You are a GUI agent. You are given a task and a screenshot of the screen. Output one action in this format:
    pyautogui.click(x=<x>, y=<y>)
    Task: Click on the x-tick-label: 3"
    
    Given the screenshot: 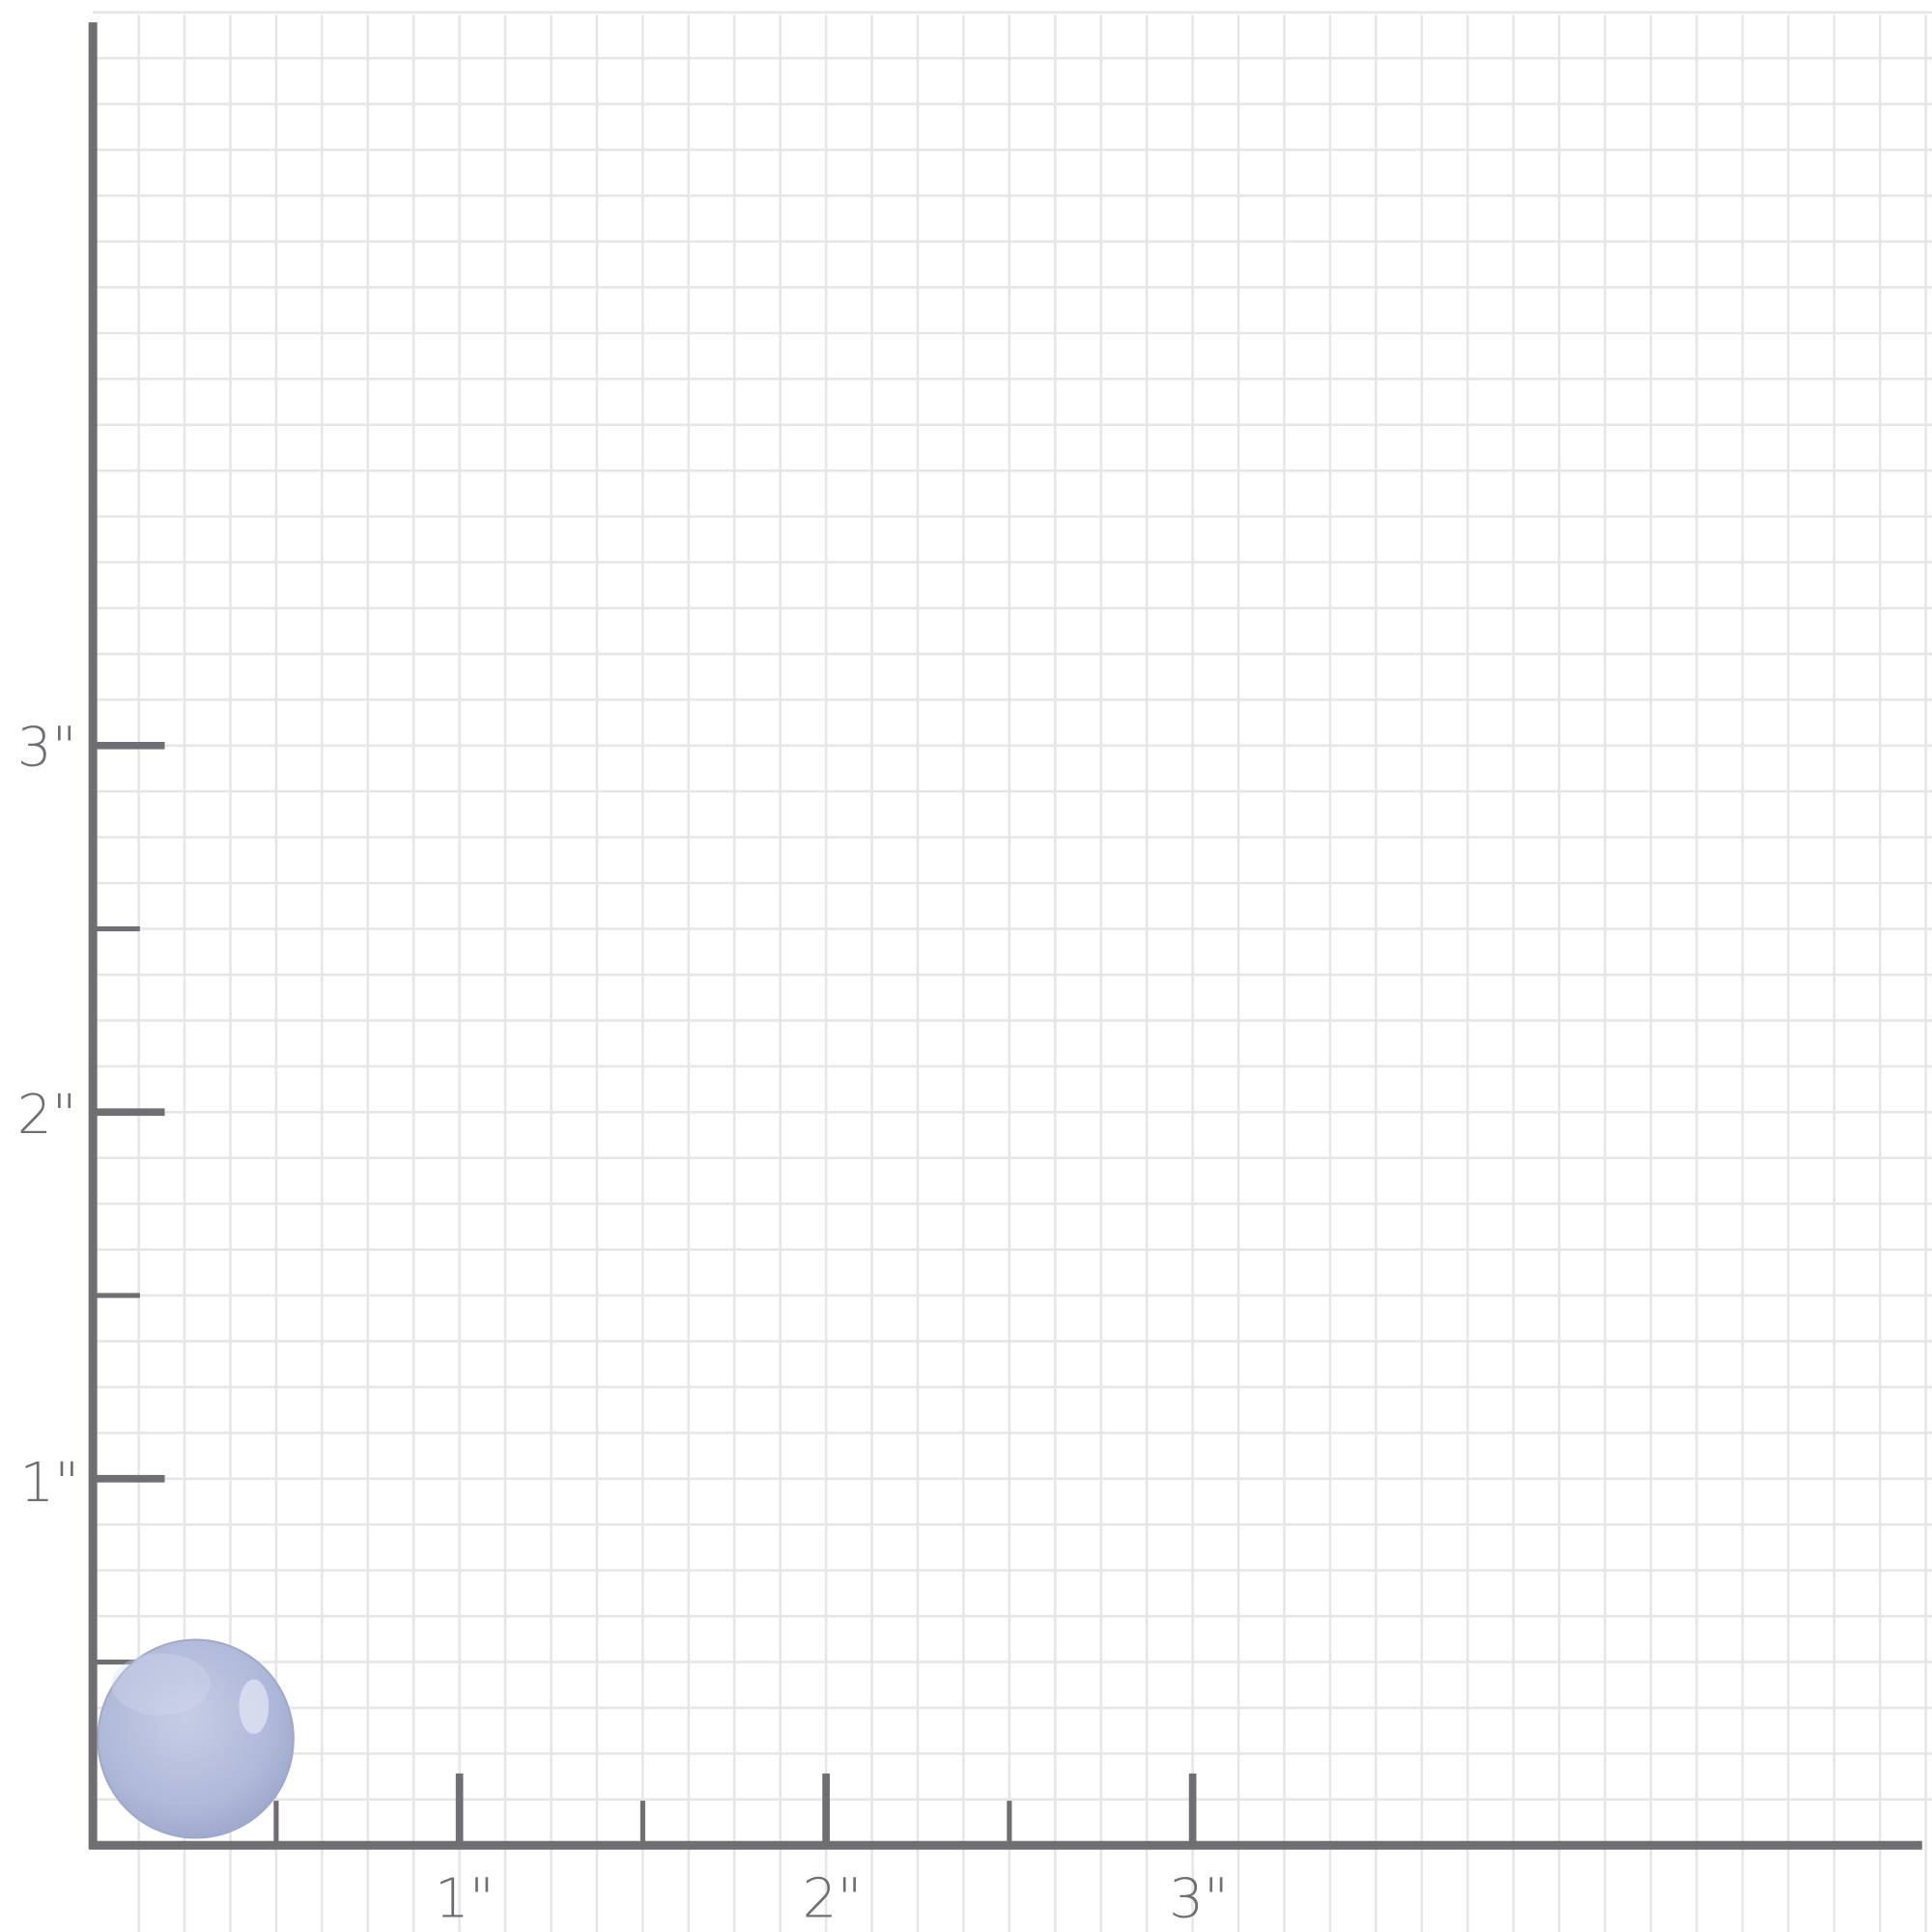 What is the action you would take?
    pyautogui.click(x=1199, y=1899)
    